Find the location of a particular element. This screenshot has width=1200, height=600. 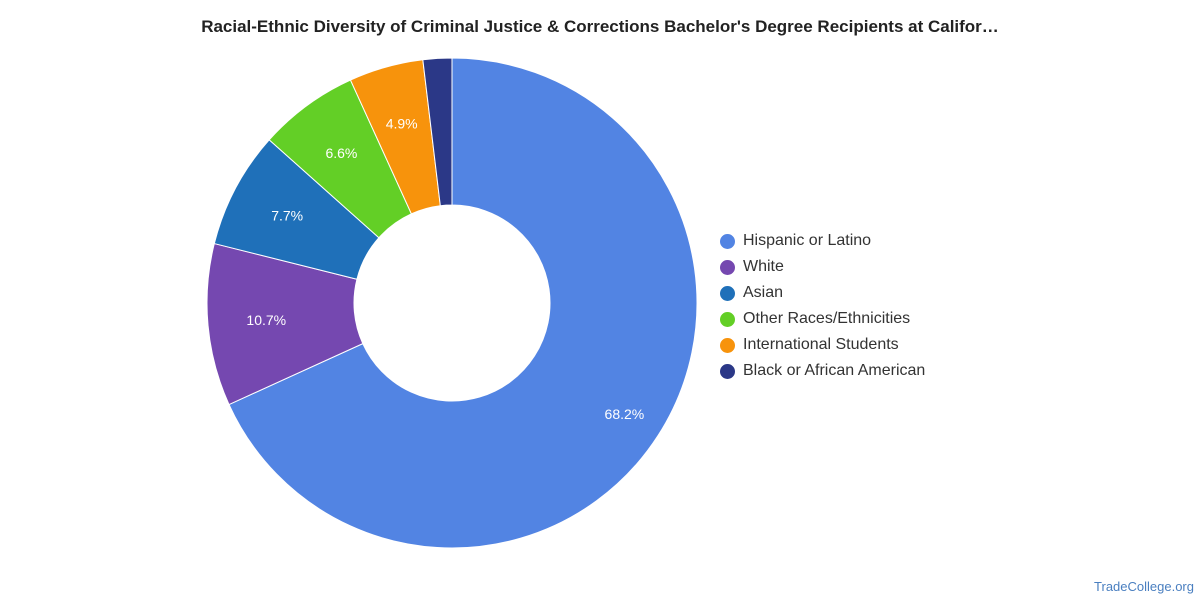

legend-item-white: White is located at coordinates (822, 267).